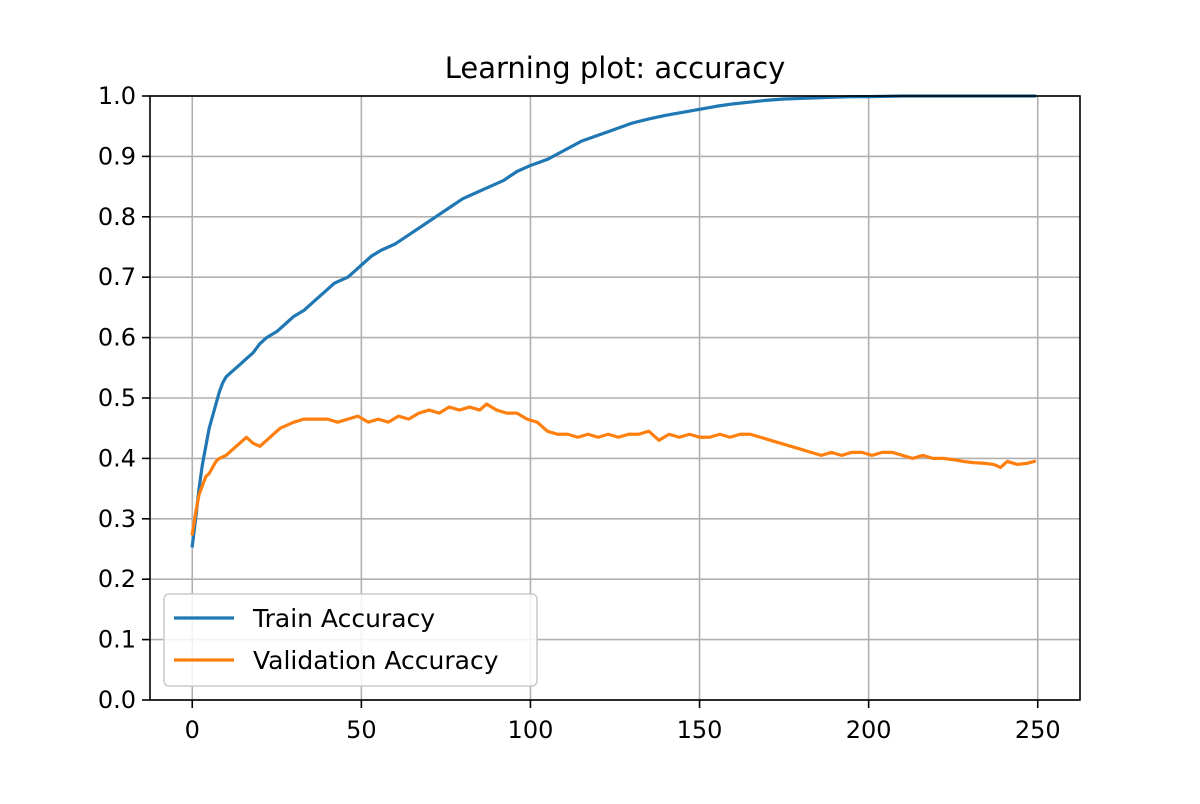  I want to click on legend-box, so click(350, 640).